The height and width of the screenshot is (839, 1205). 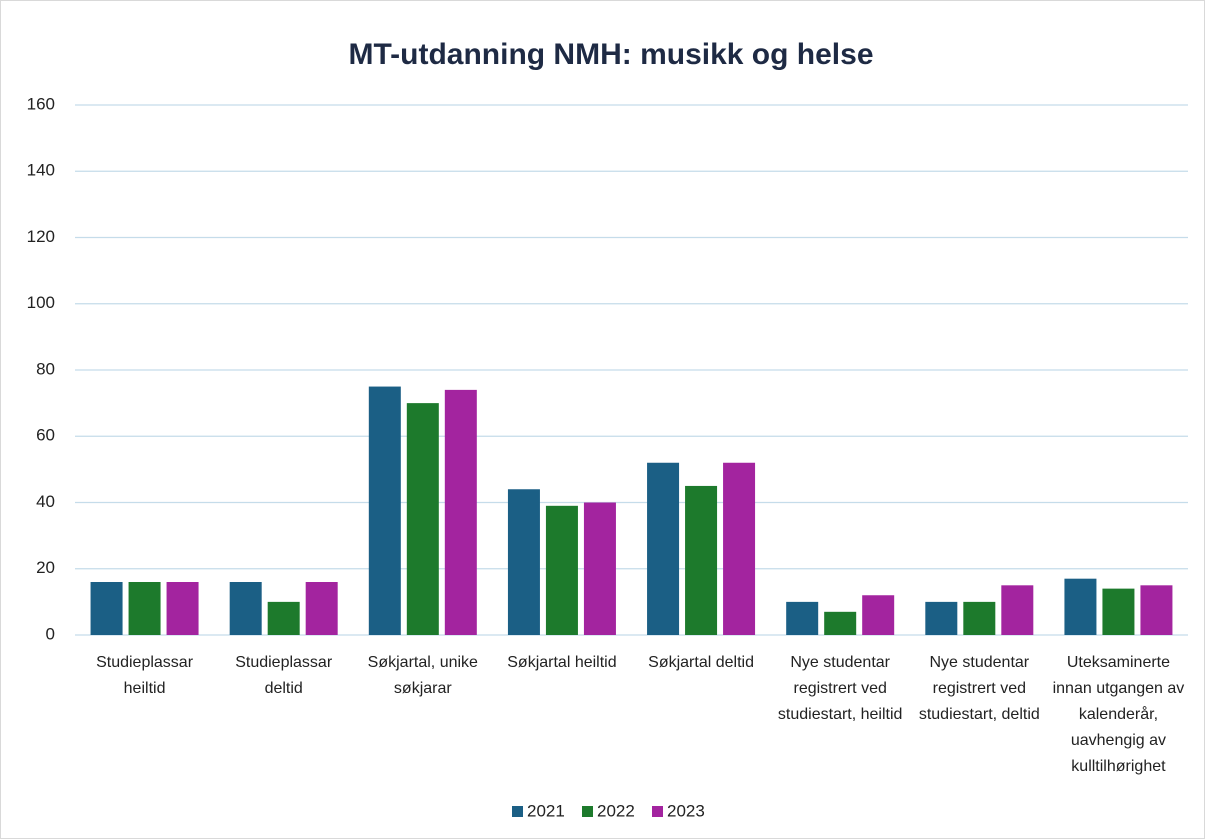 What do you see at coordinates (41, 236) in the screenshot?
I see `y-tick-label: 120` at bounding box center [41, 236].